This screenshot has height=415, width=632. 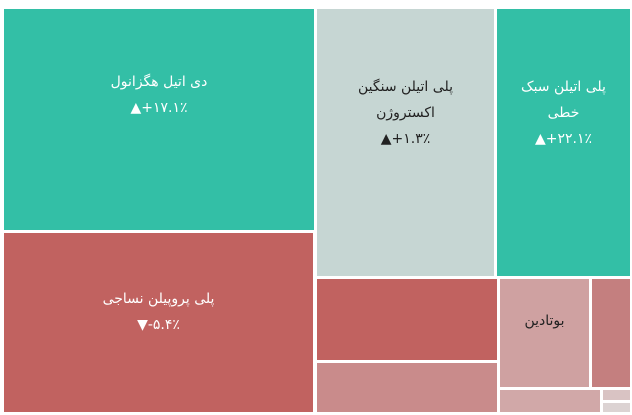 I want to click on tile-change: ▼-۵.۴٪, so click(x=158, y=324).